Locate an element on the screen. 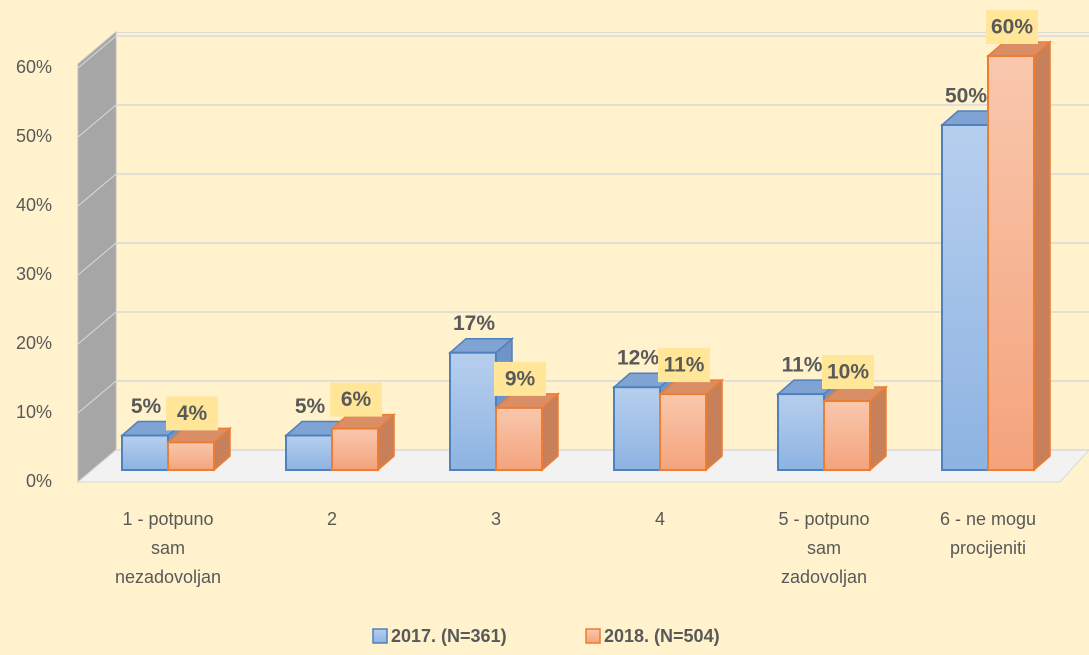 The height and width of the screenshot is (655, 1089). x-tick-label: 3 is located at coordinates (496, 519).